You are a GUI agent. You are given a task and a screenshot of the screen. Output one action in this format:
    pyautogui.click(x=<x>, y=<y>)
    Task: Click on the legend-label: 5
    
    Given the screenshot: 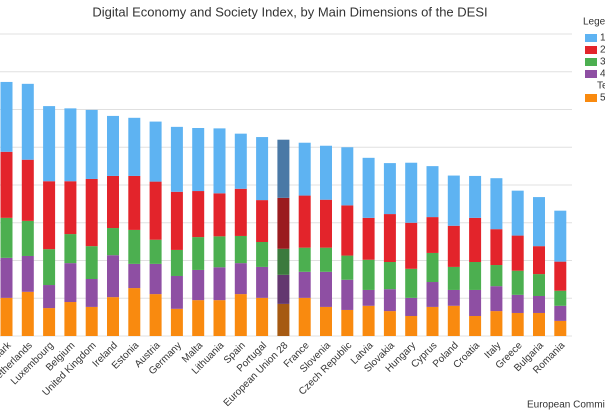 What is the action you would take?
    pyautogui.click(x=602, y=98)
    